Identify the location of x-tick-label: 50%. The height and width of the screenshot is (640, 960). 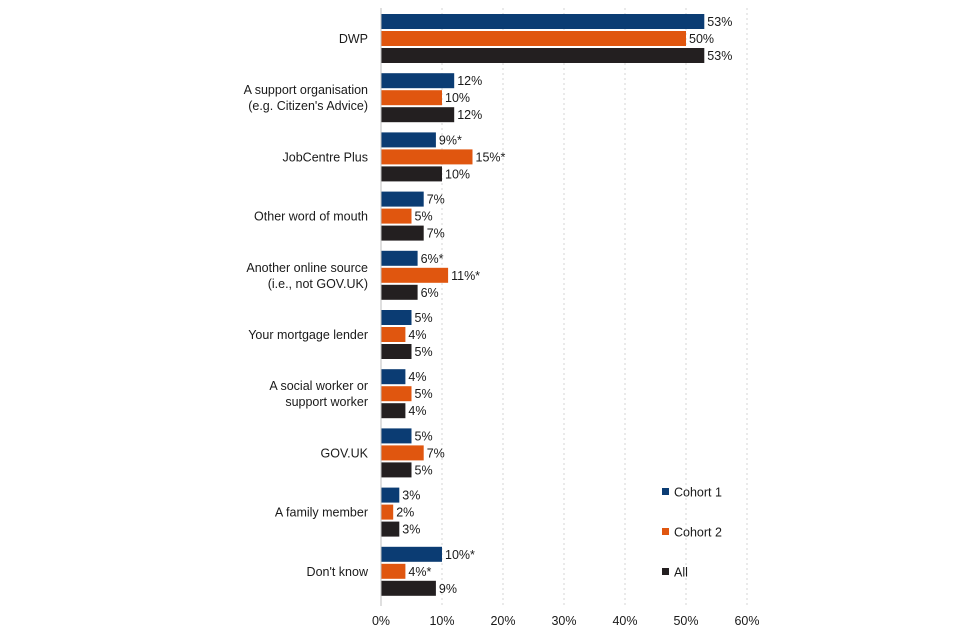
(685, 621).